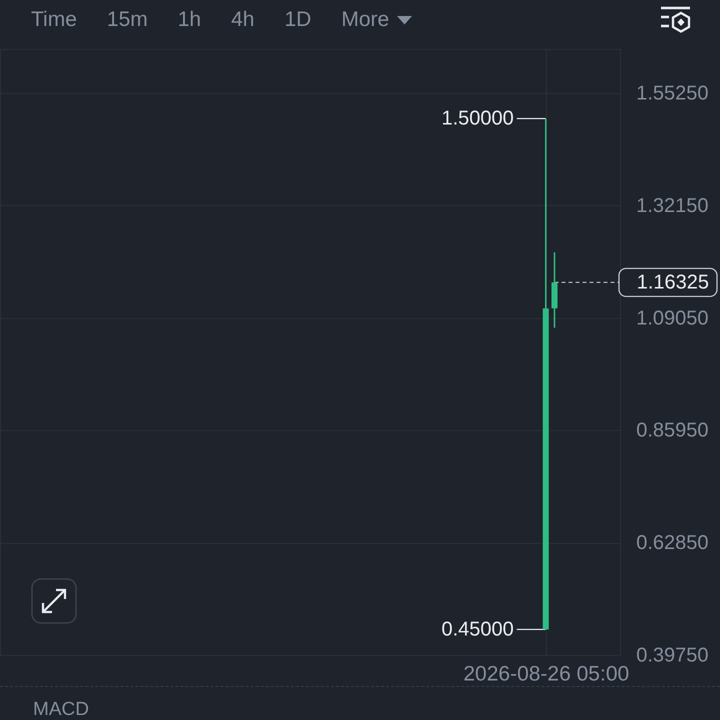 The image size is (720, 720). What do you see at coordinates (477, 119) in the screenshot?
I see `annotation: 1.50000` at bounding box center [477, 119].